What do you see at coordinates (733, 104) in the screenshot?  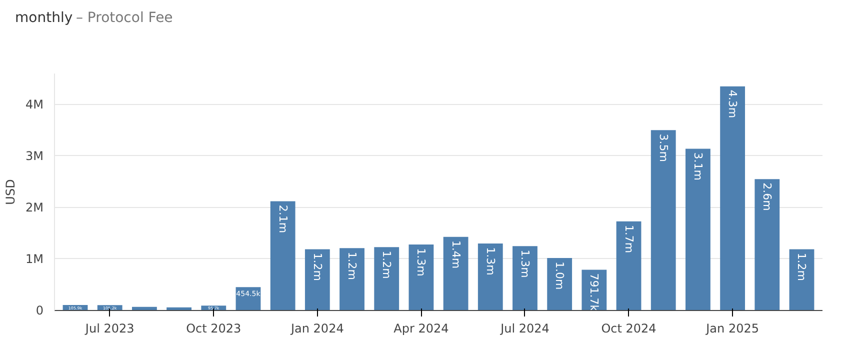 I see `data-label: 4.3m` at bounding box center [733, 104].